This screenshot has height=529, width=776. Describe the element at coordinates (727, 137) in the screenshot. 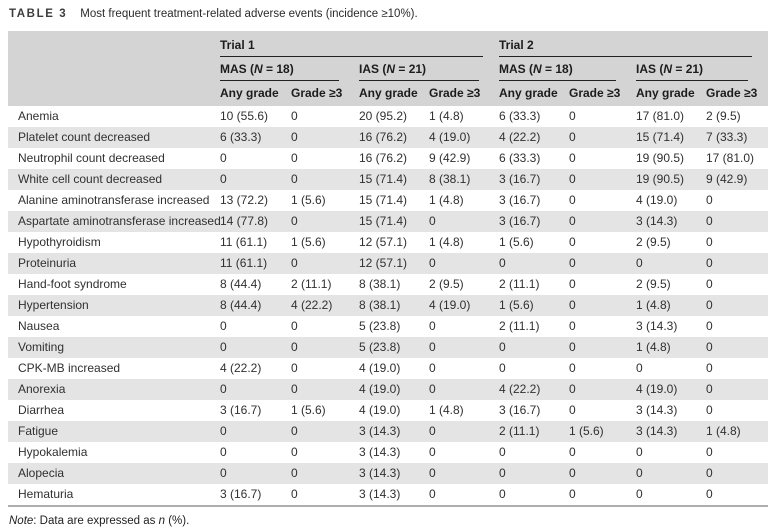

I see `value-cell: 7 (33.3)` at that location.